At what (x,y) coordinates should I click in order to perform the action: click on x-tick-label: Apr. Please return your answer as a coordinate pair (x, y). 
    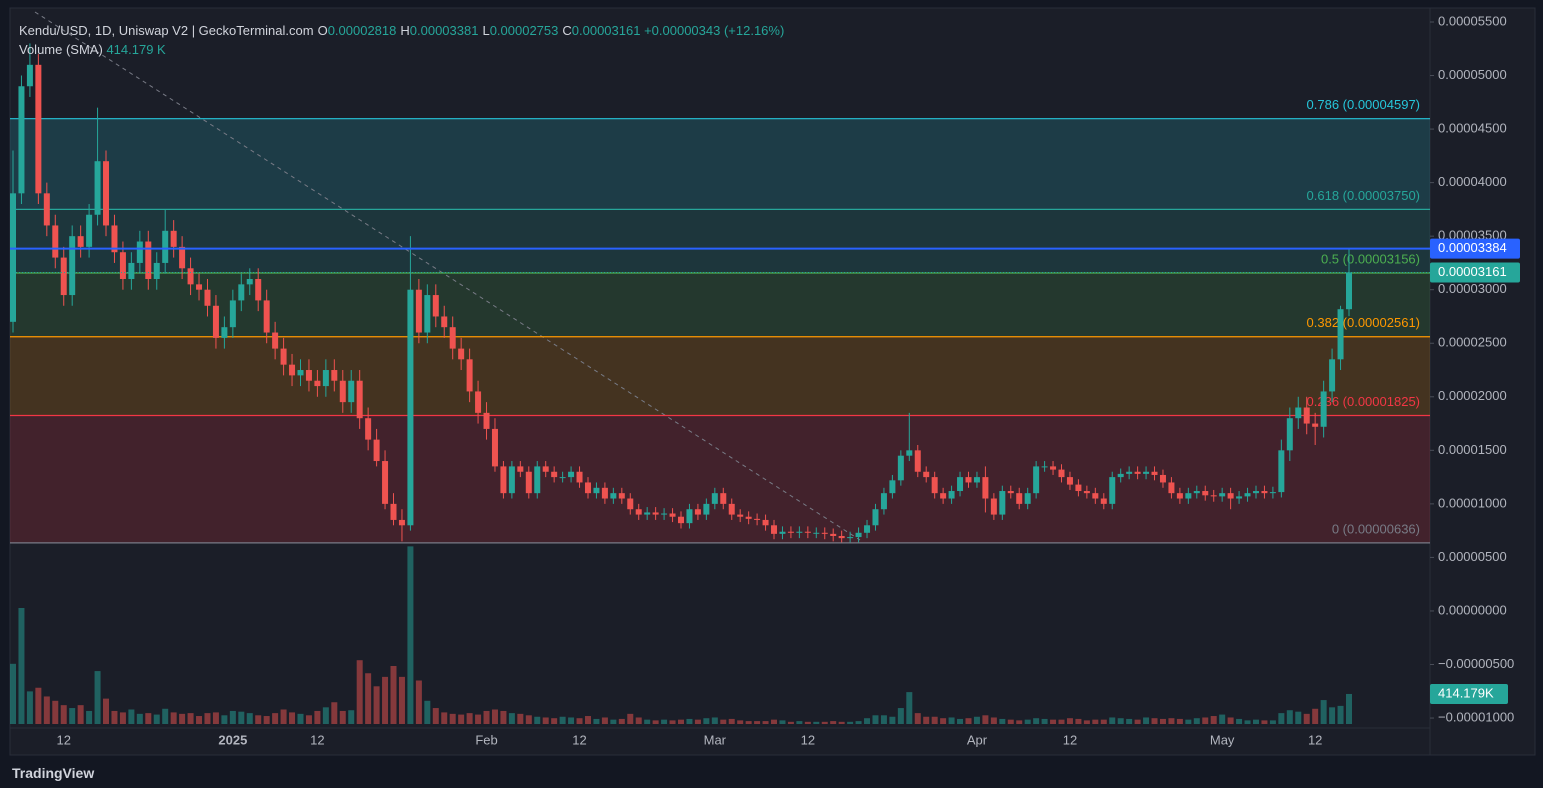
    Looking at the image, I should click on (977, 739).